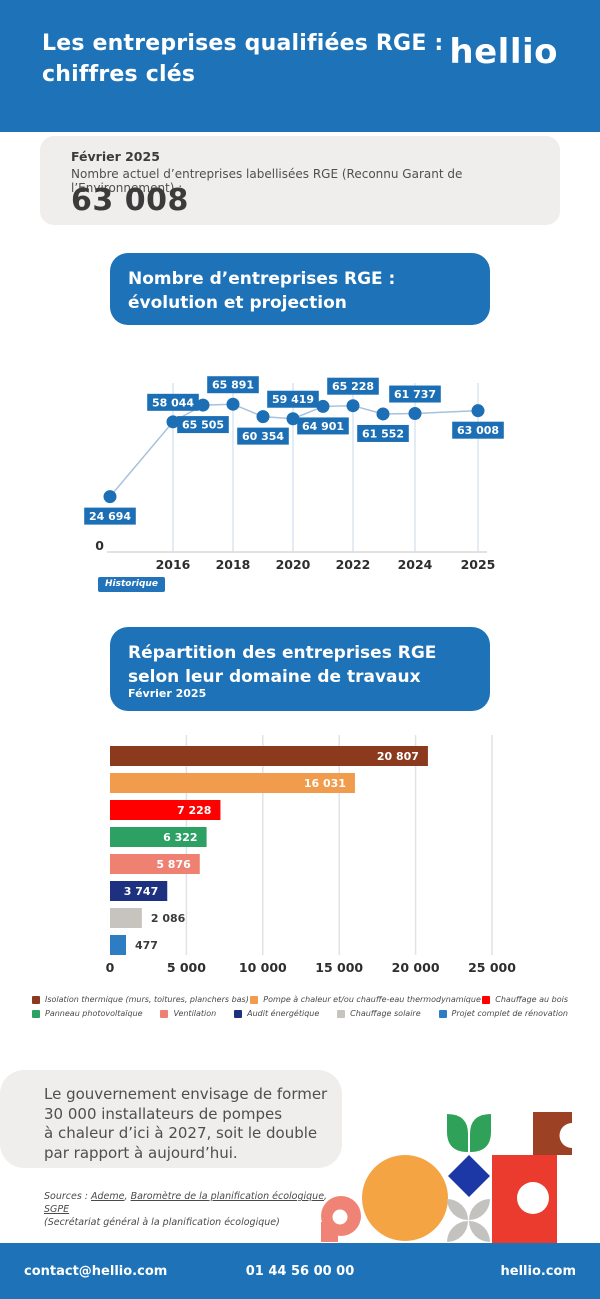 The height and width of the screenshot is (1299, 600). Describe the element at coordinates (293, 564) in the screenshot. I see `x-tick-label: 2020` at that location.